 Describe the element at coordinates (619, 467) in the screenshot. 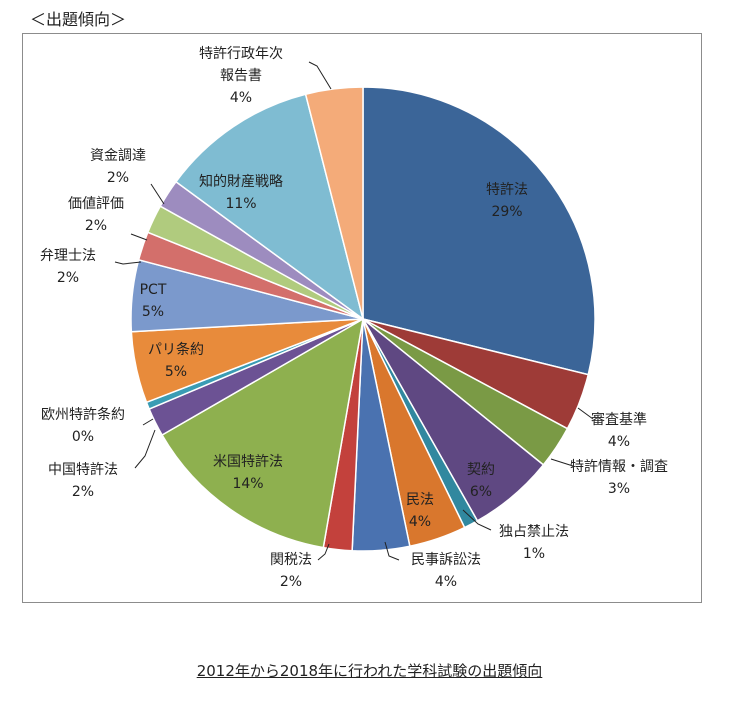

I see `slice-label-2: 特許情報・調査` at that location.